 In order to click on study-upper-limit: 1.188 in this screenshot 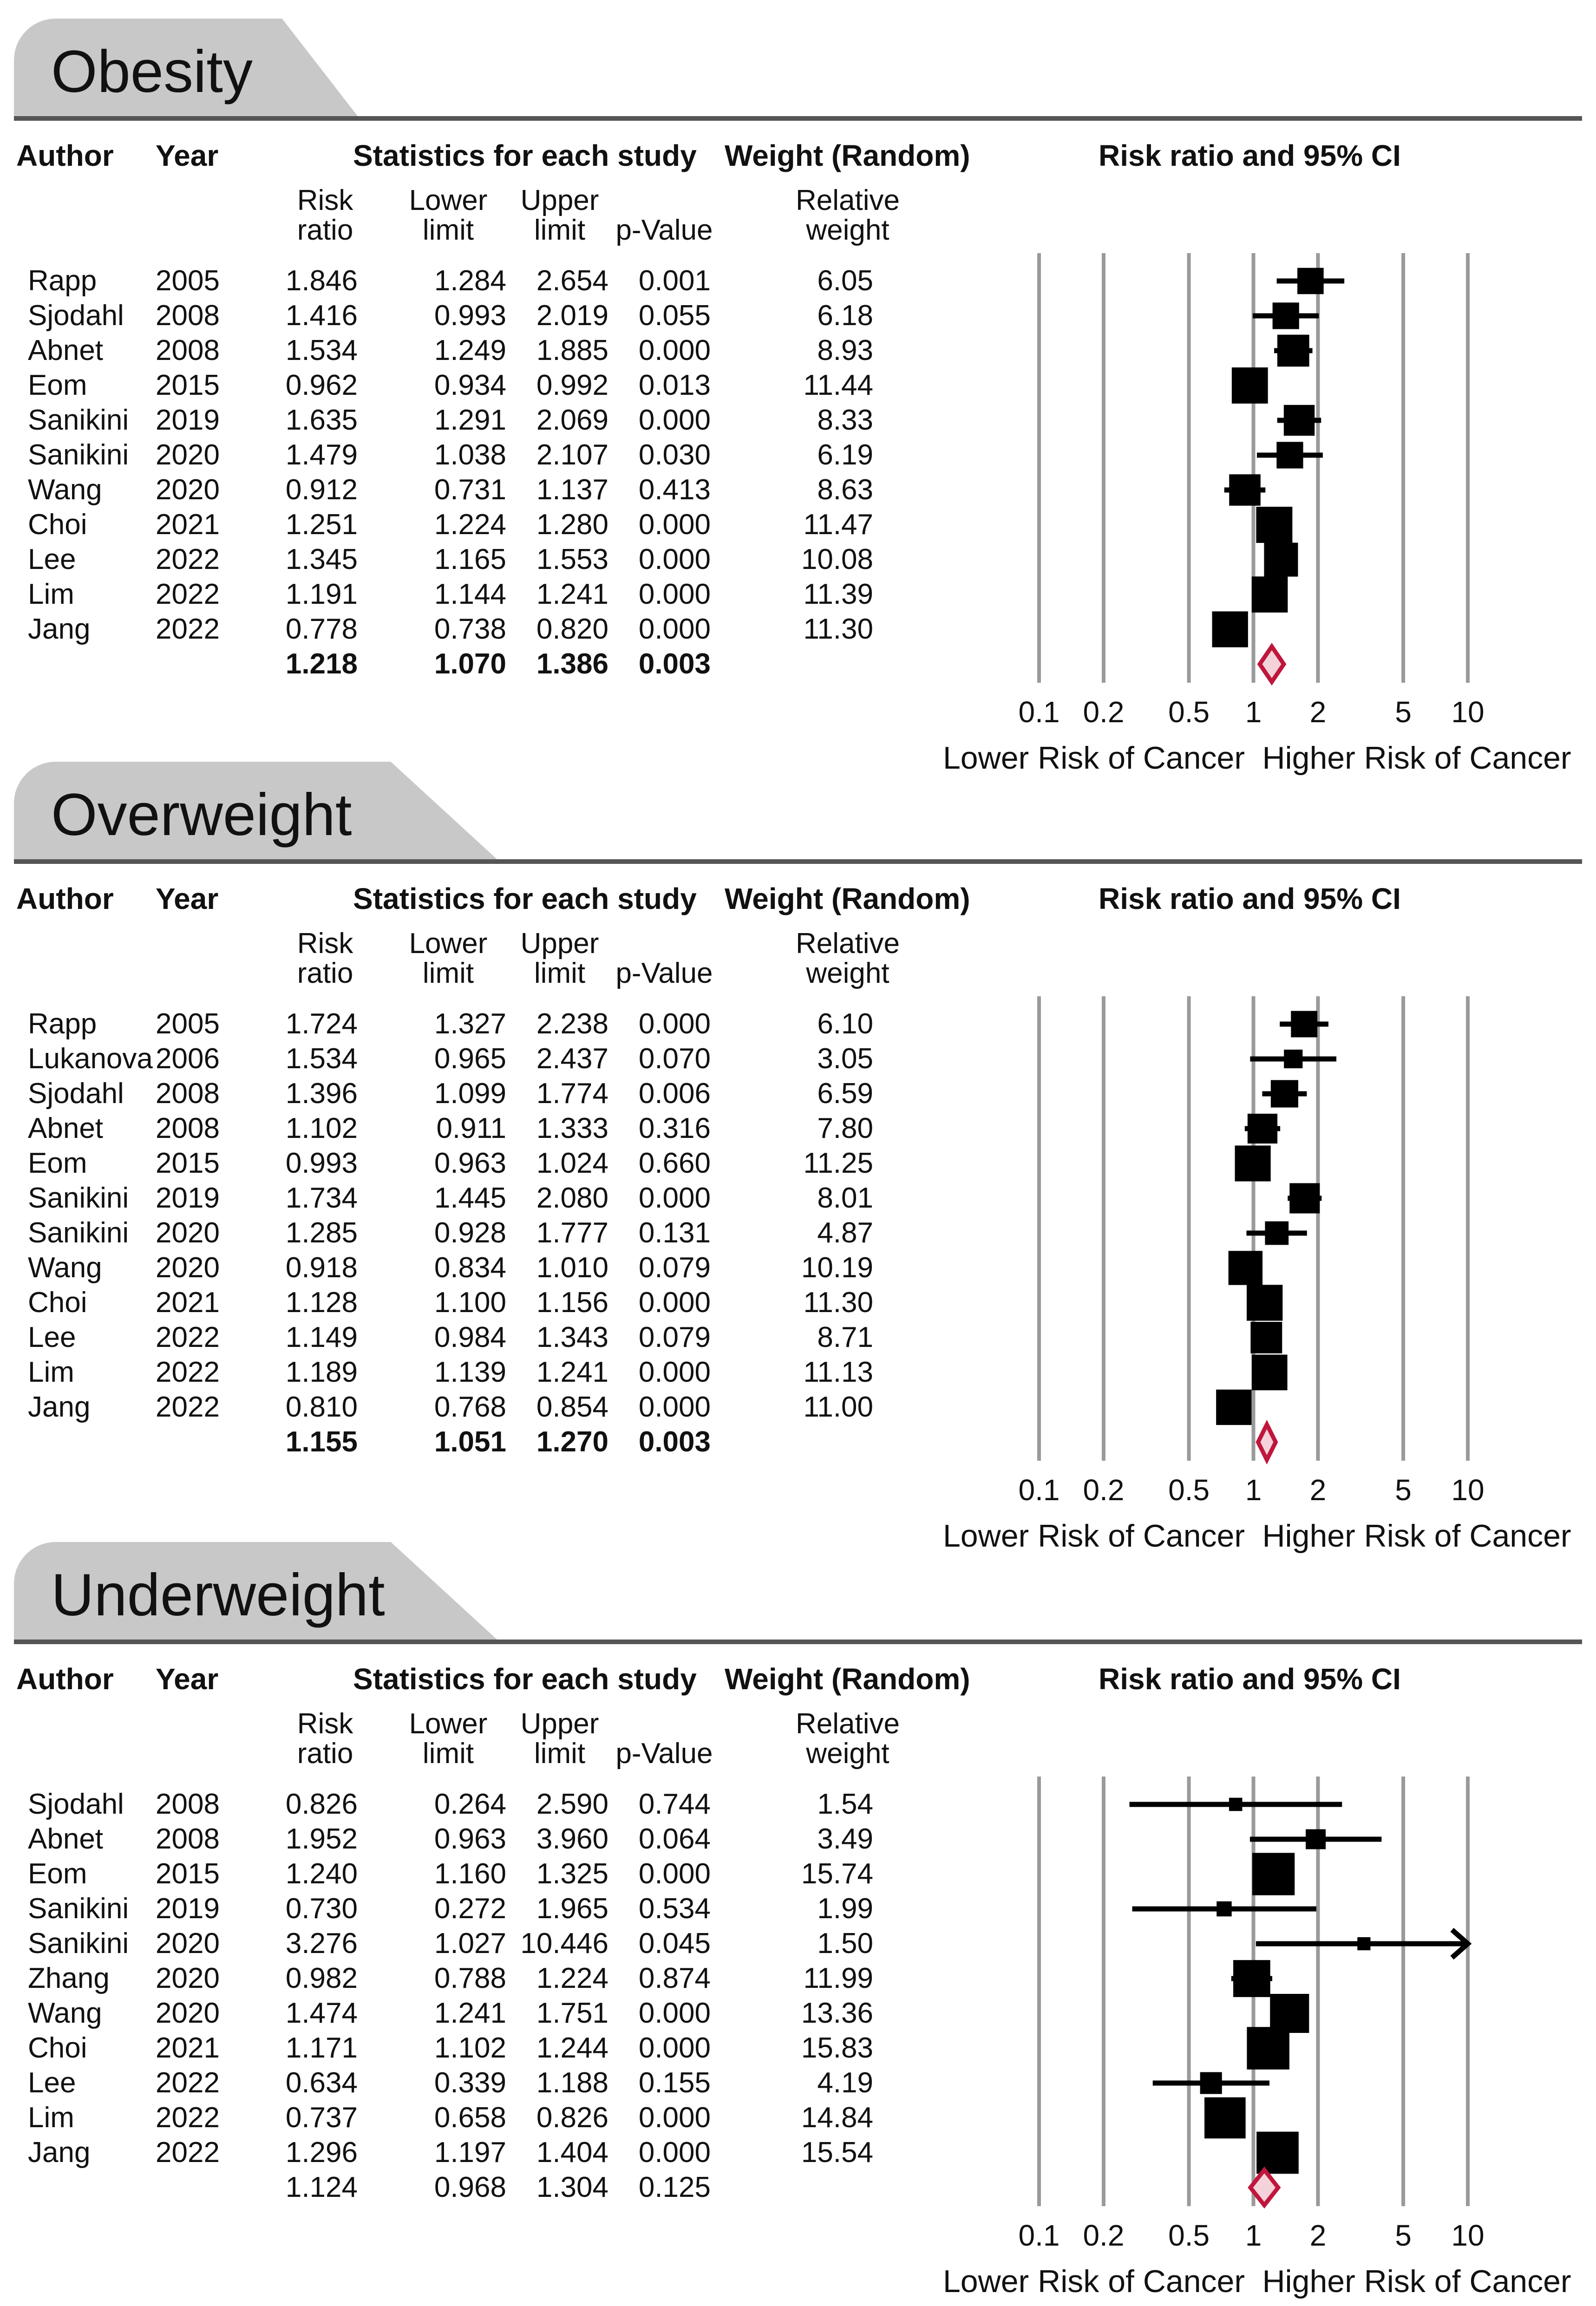, I will do `click(572, 2083)`.